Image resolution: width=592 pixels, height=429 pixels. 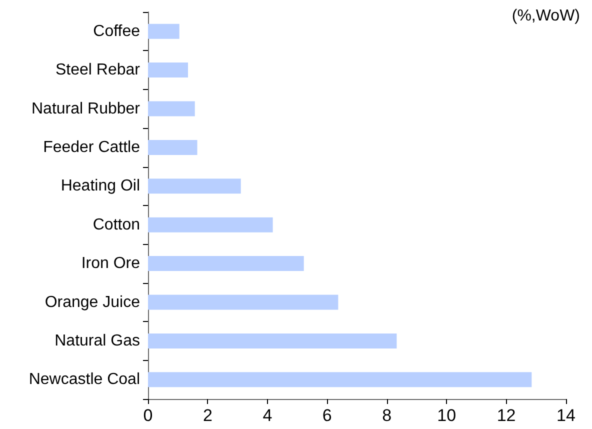 I want to click on y-tick-label: Natural Gas, so click(x=97, y=341).